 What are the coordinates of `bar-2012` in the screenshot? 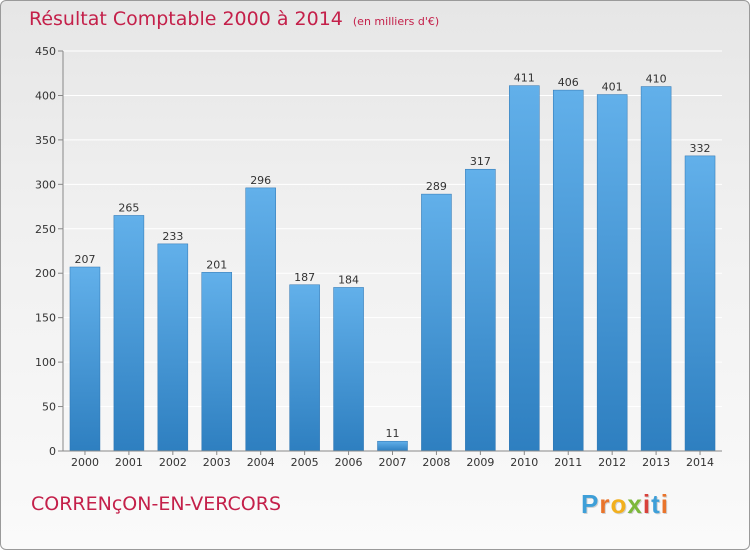 It's located at (612, 273).